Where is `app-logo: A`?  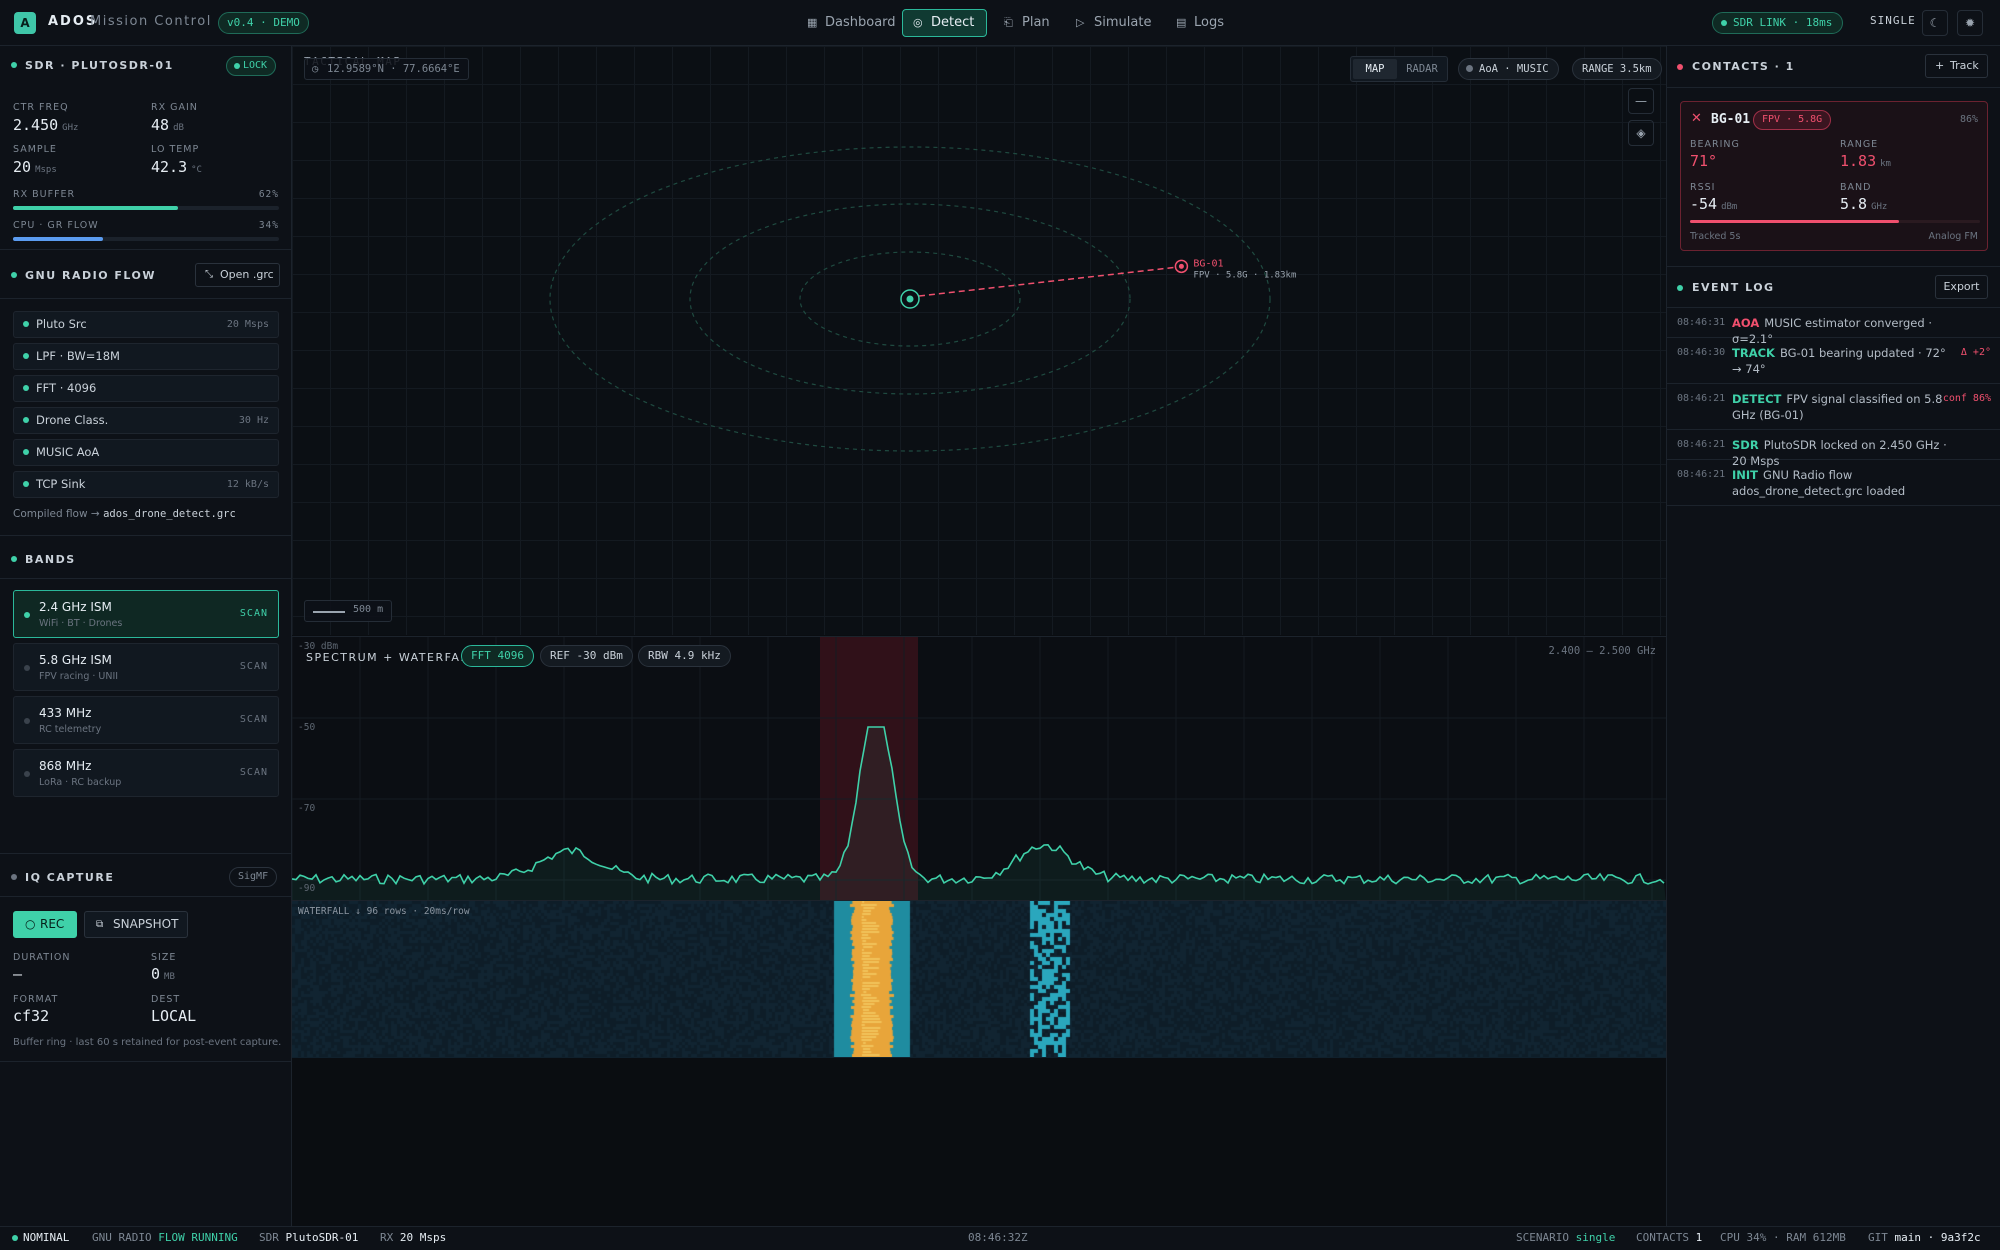
app-logo: A is located at coordinates (25, 23).